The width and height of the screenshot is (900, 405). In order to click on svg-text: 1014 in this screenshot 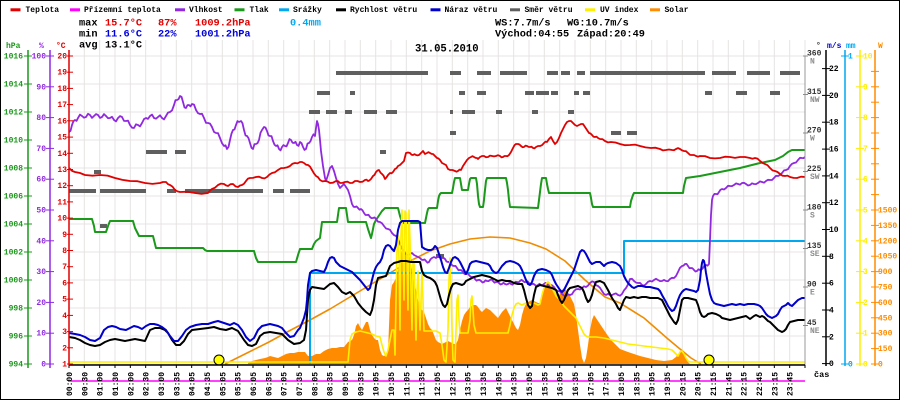, I will do `click(13, 85)`.